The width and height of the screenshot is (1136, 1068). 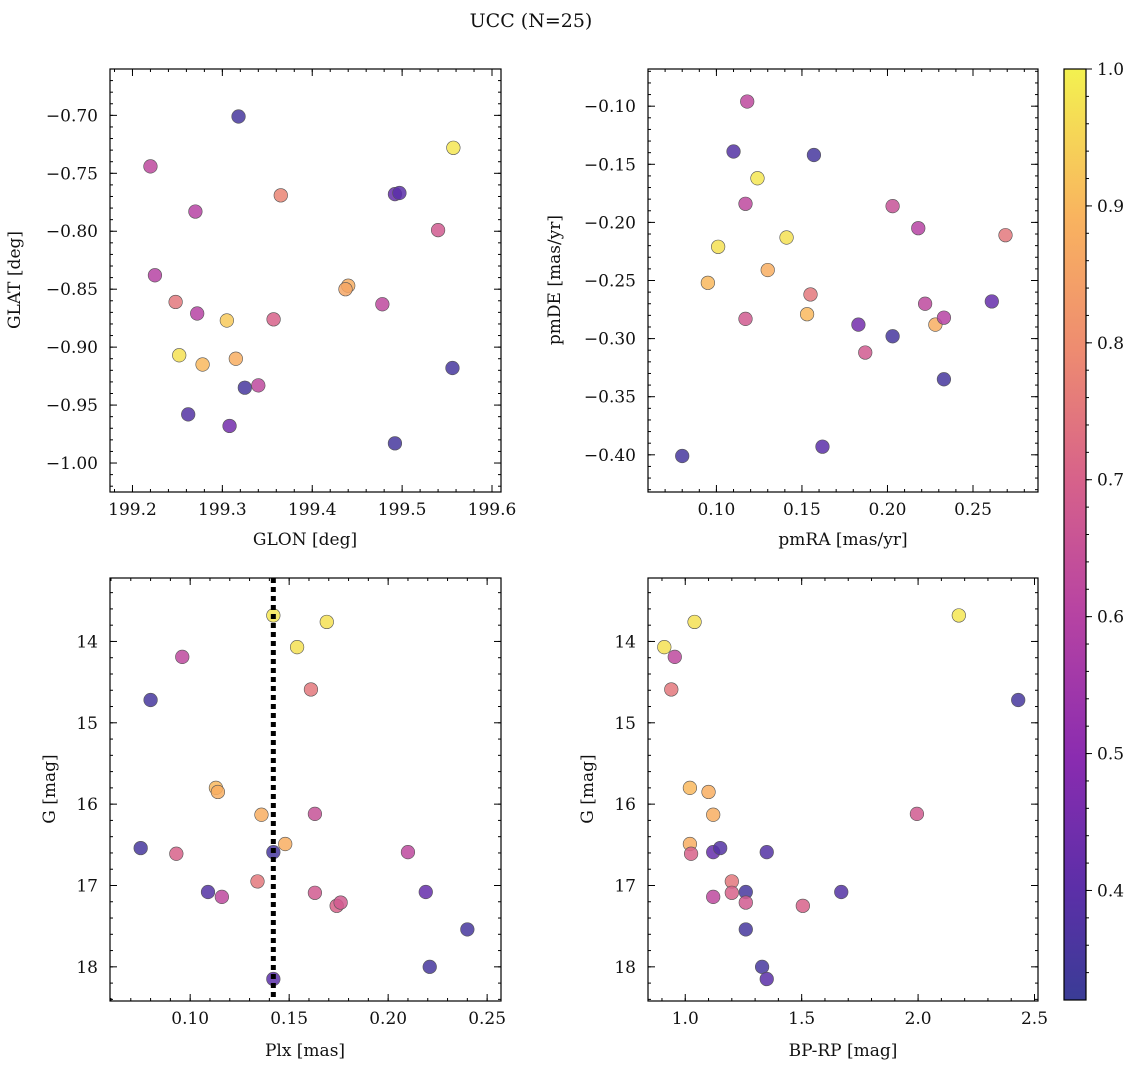 I want to click on x-tick-label: 0.15, so click(x=802, y=510).